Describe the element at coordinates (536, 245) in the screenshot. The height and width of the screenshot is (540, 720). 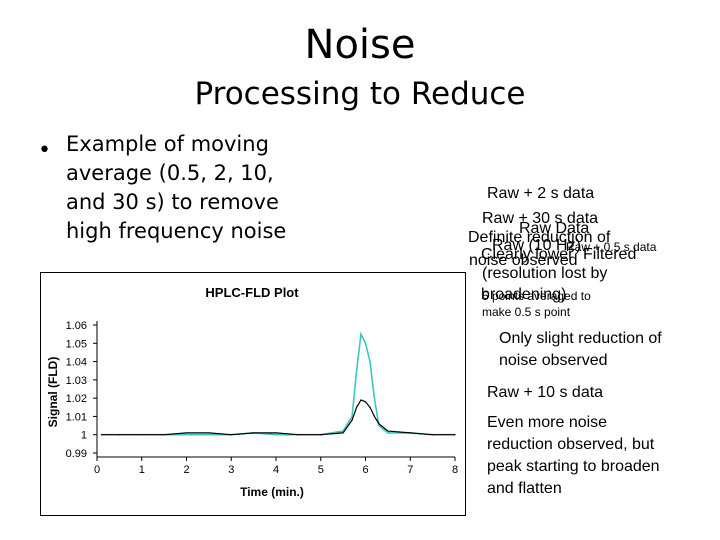
I see `annotation-raw-10hz: Raw (10 Hz)` at that location.